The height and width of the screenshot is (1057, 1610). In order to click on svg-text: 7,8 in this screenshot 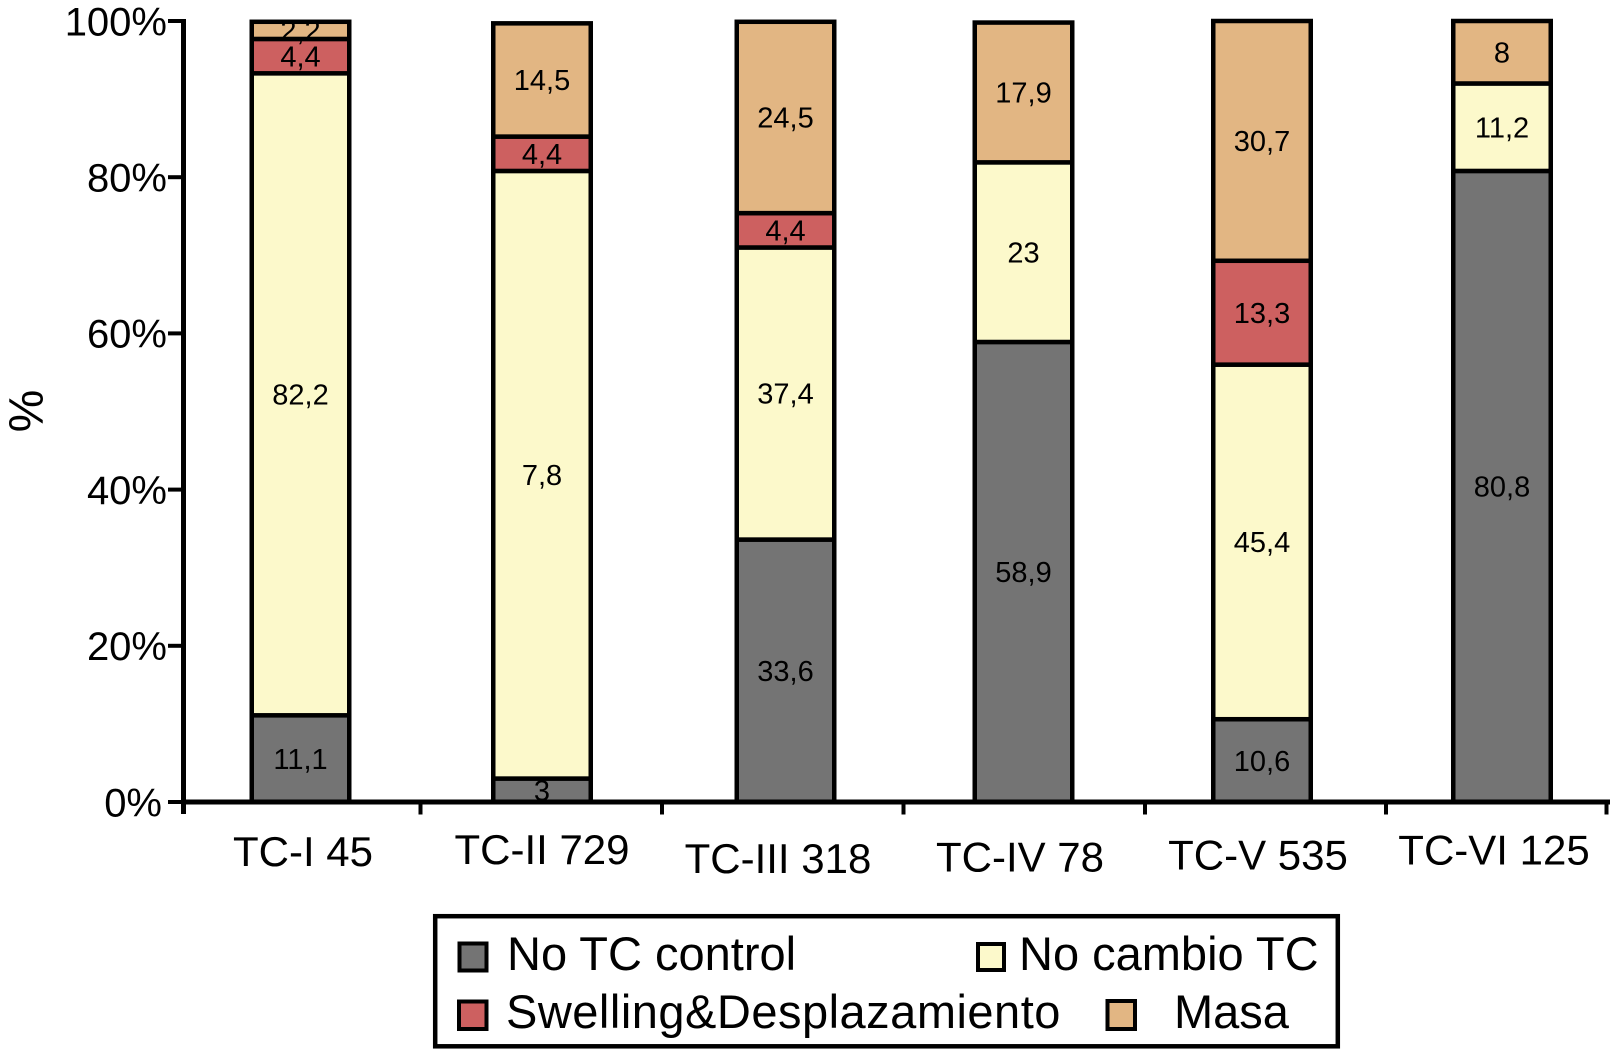, I will do `click(542, 476)`.